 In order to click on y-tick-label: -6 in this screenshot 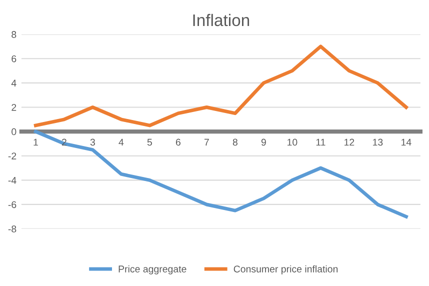, I will do `click(12, 204)`.